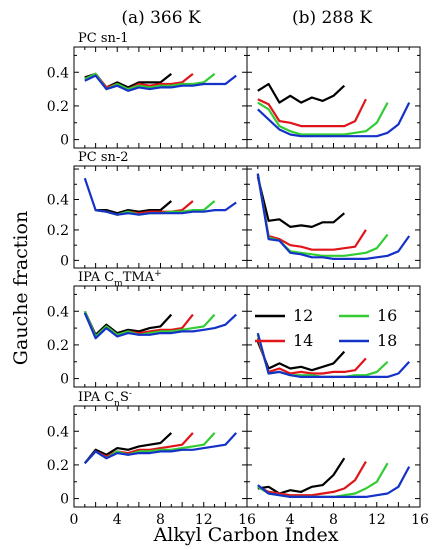  What do you see at coordinates (387, 315) in the screenshot?
I see `legend-label-16: 16` at bounding box center [387, 315].